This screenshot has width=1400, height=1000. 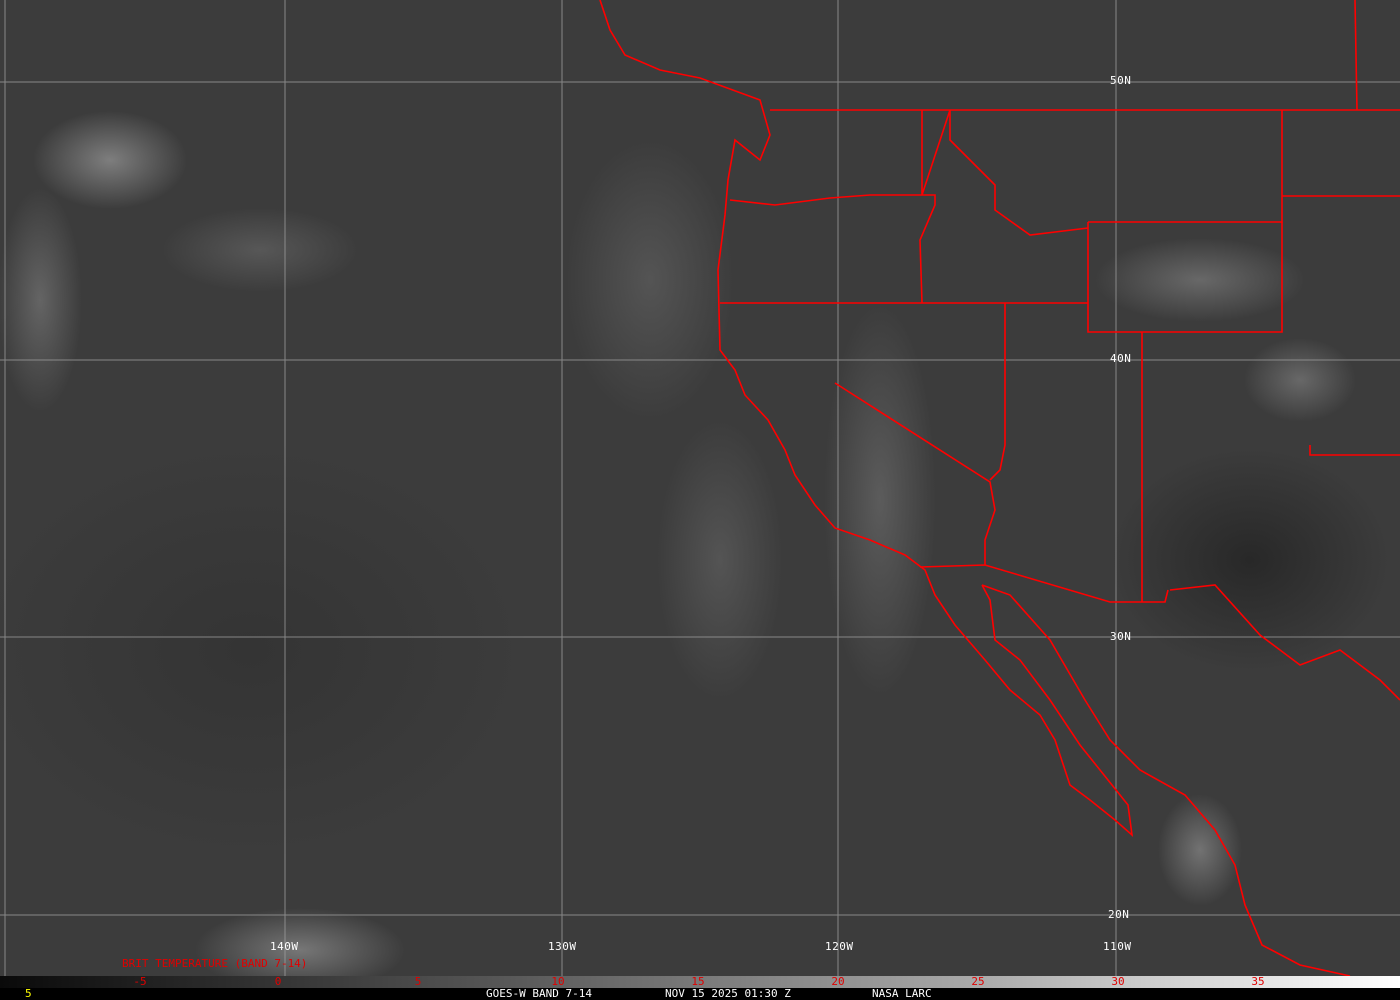 I want to click on data-source: NASA LARC, so click(x=902, y=993).